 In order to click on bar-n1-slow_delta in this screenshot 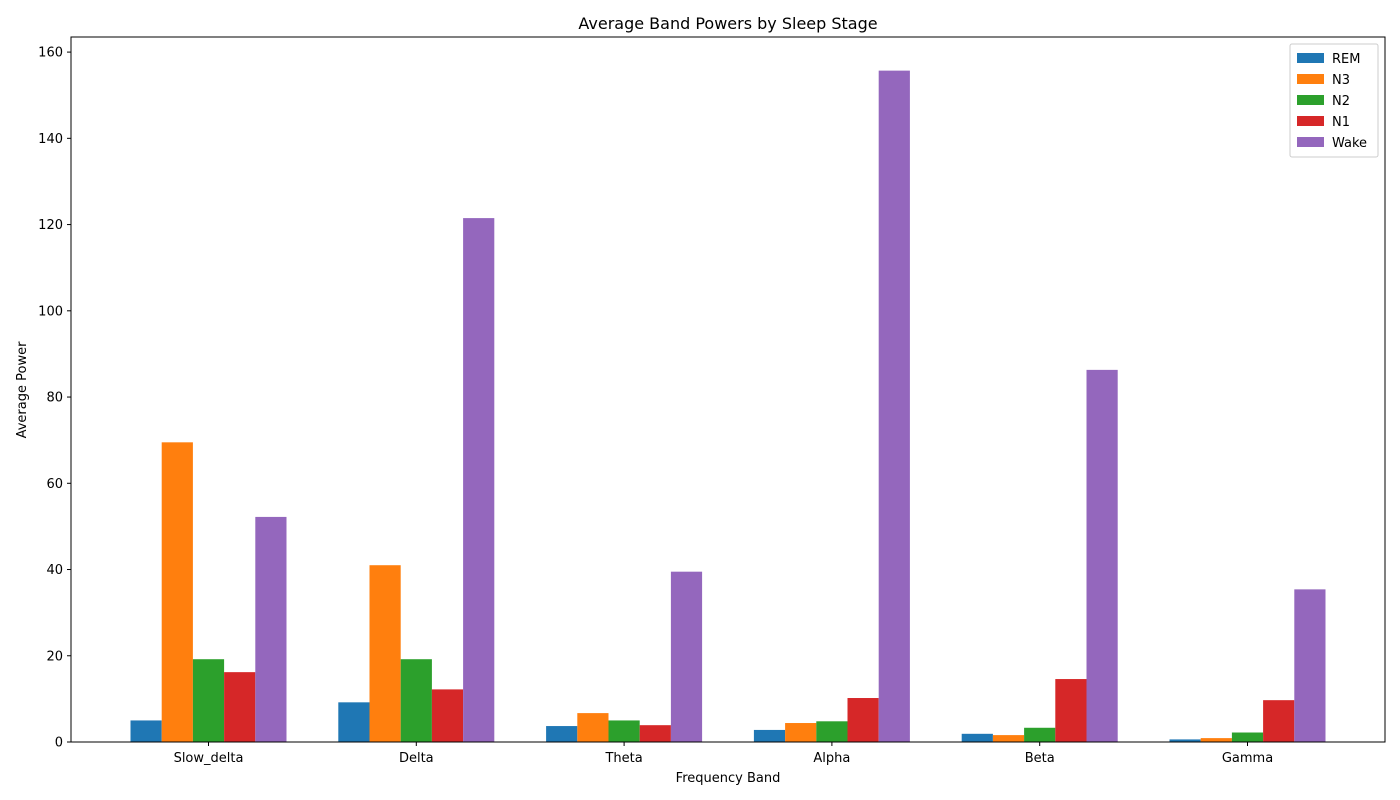, I will do `click(240, 707)`.